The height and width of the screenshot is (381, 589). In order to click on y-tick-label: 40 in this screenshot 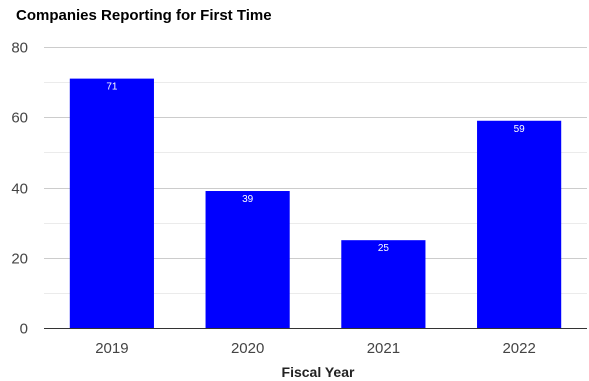, I will do `click(19, 189)`.